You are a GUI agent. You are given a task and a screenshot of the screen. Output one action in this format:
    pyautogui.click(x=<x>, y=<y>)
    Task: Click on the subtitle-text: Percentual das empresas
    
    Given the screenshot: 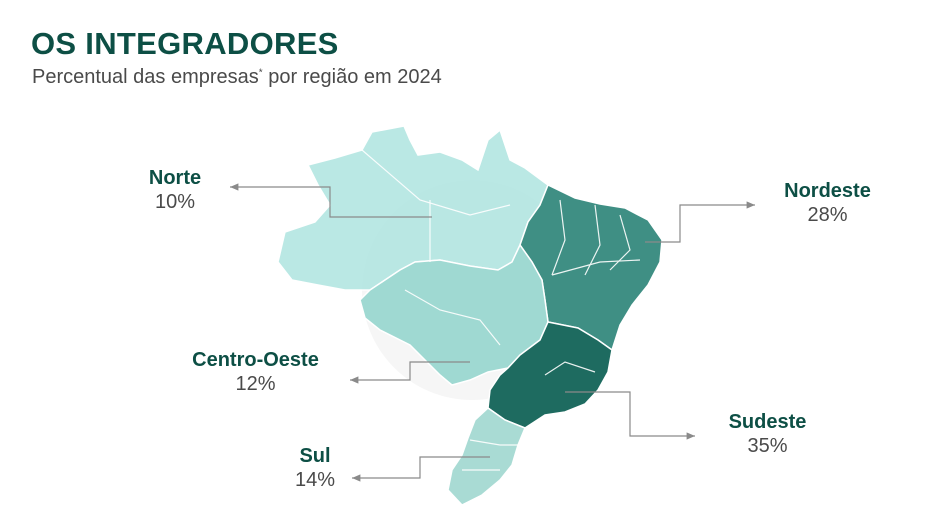 What is the action you would take?
    pyautogui.click(x=145, y=77)
    